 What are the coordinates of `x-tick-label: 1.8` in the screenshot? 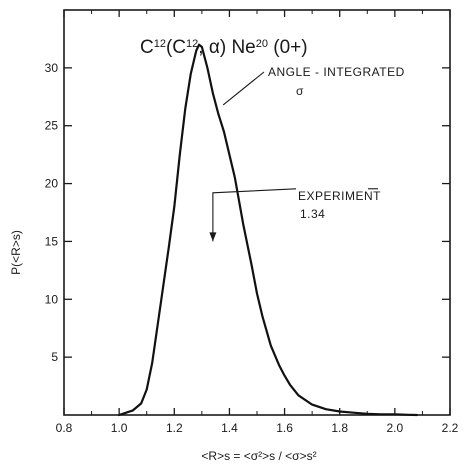 It's located at (339, 428).